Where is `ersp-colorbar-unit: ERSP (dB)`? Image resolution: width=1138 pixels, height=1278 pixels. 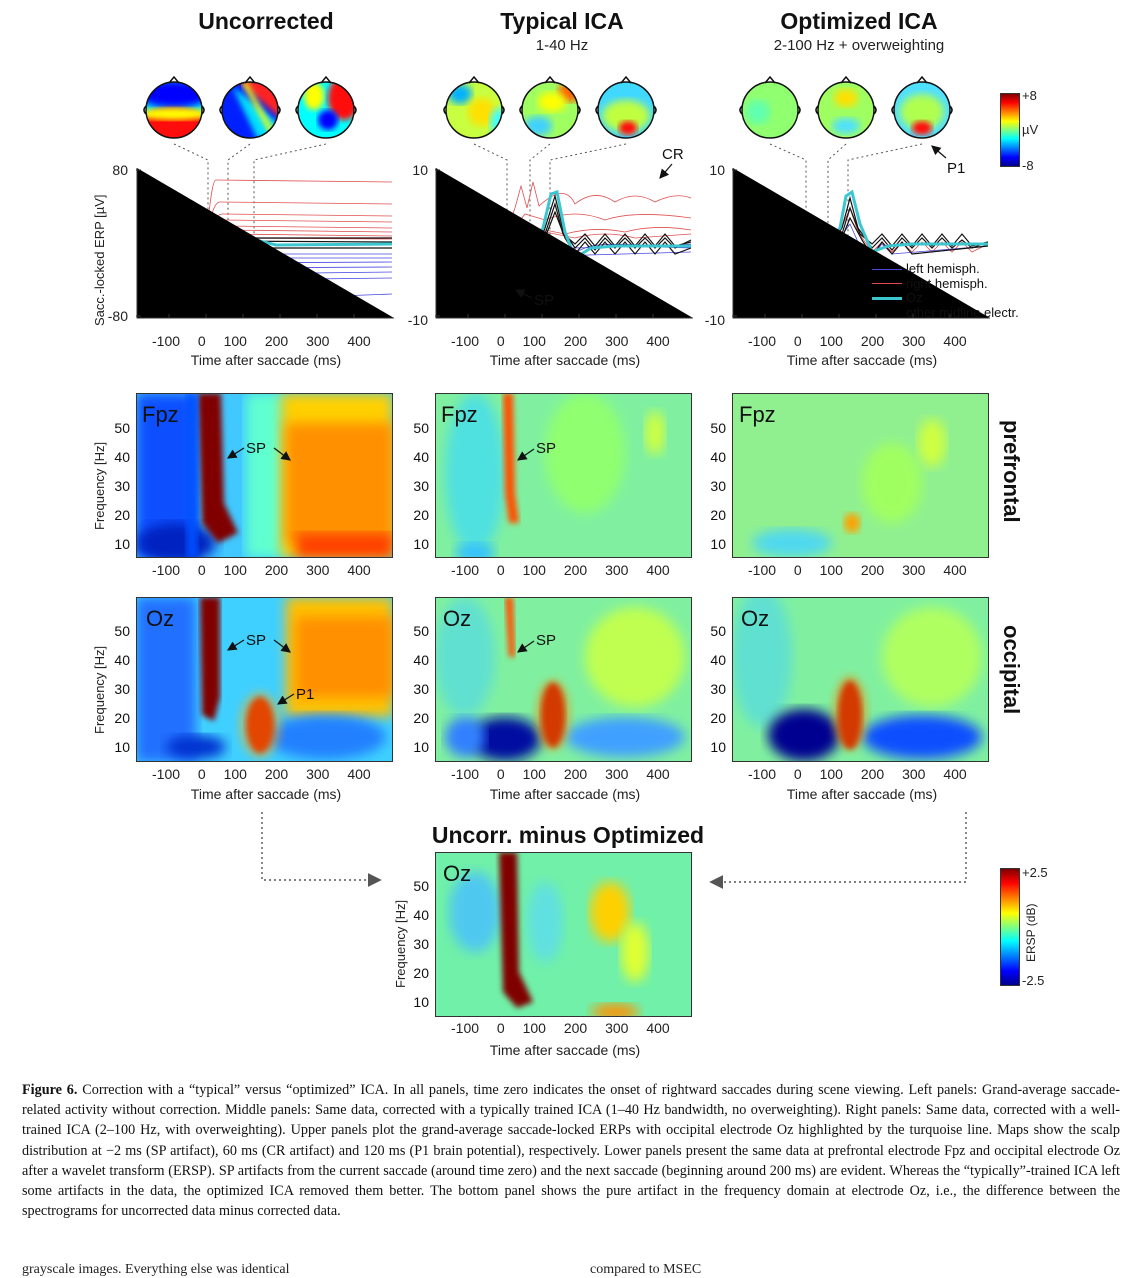
ersp-colorbar-unit: ERSP (dB) is located at coordinates (1031, 932).